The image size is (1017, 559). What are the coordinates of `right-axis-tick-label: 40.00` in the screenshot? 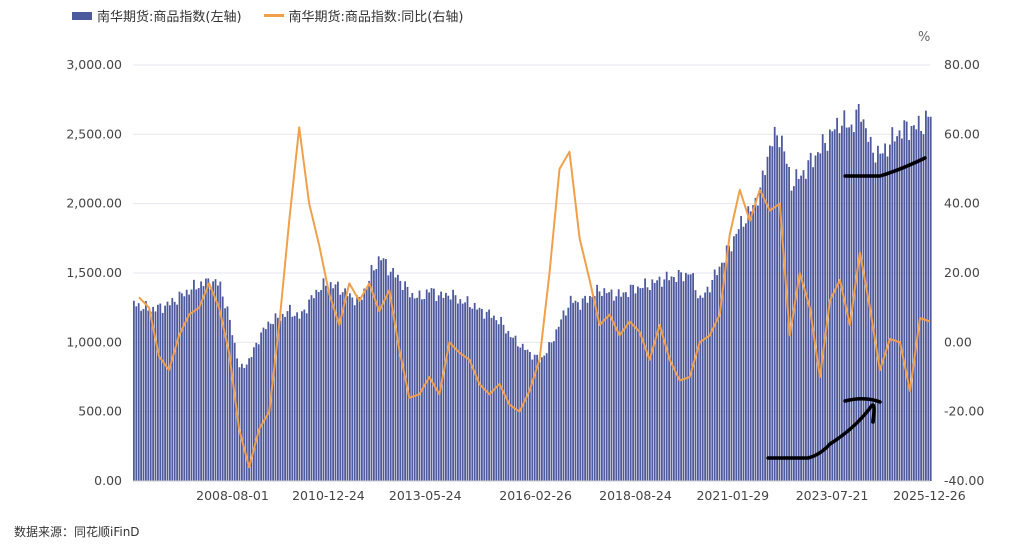 It's located at (962, 203).